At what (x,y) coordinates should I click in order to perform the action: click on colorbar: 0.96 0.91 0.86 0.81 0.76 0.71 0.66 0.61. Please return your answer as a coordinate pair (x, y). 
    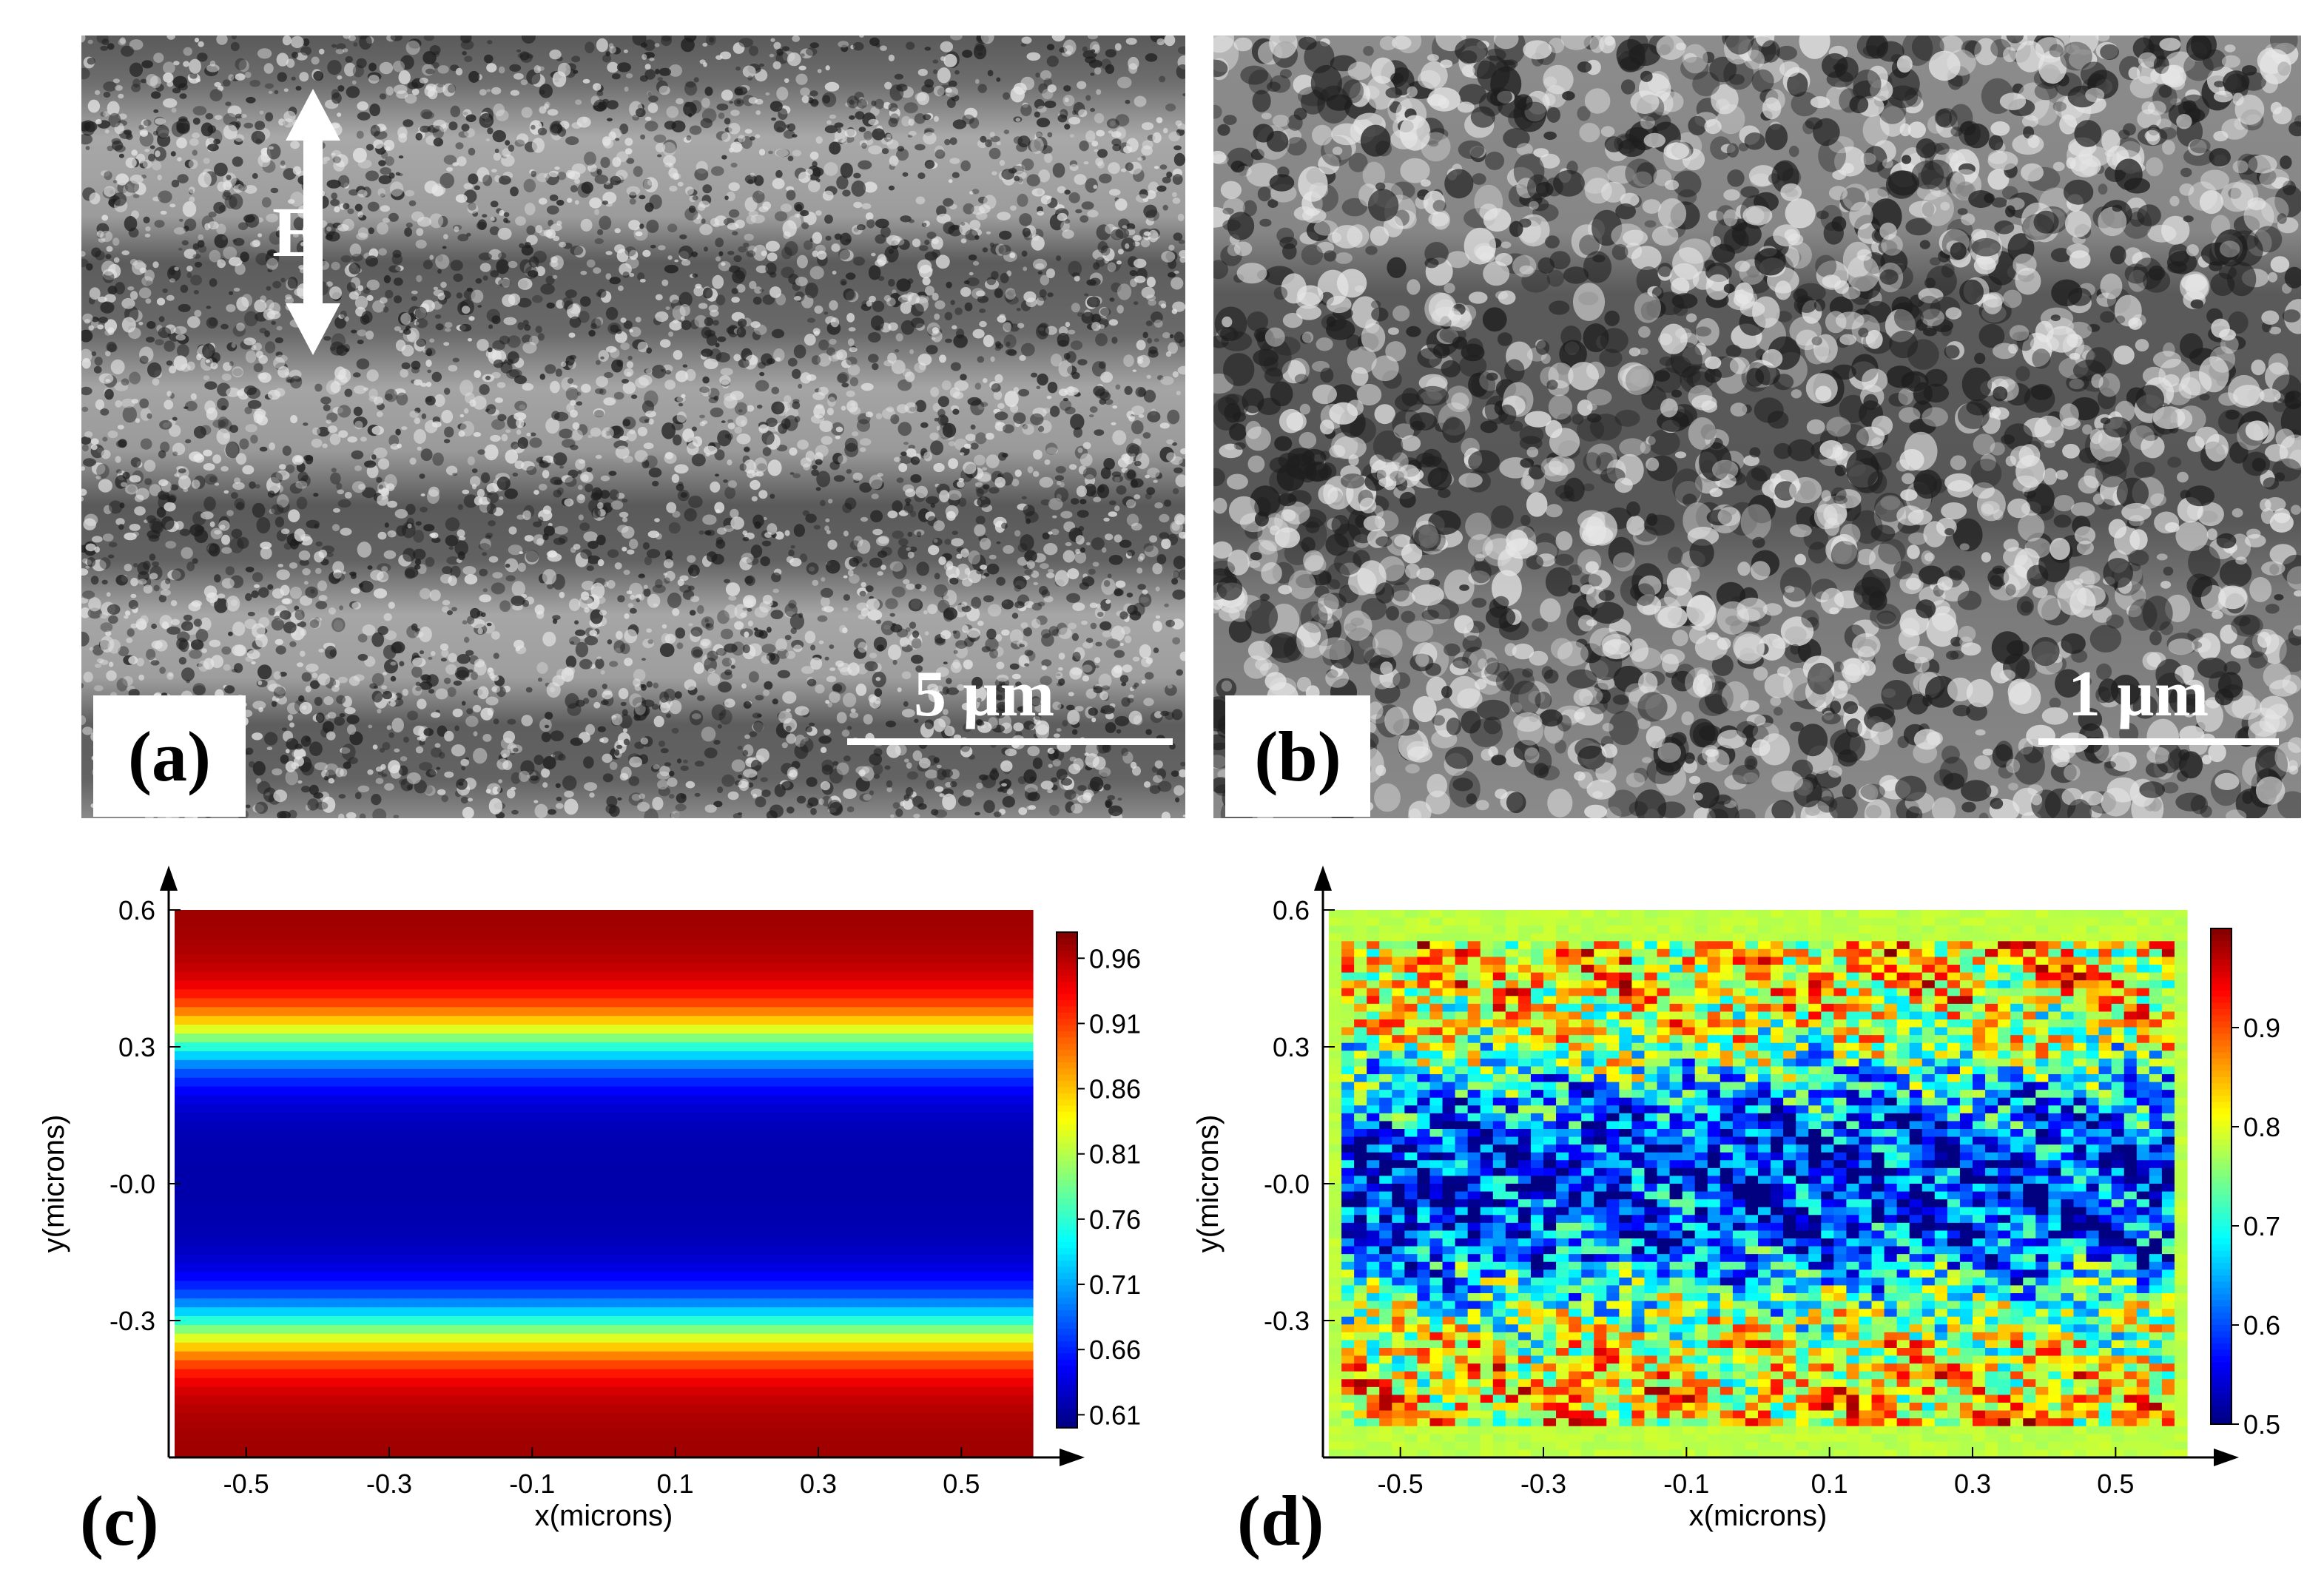
    Looking at the image, I should click on (1099, 1181).